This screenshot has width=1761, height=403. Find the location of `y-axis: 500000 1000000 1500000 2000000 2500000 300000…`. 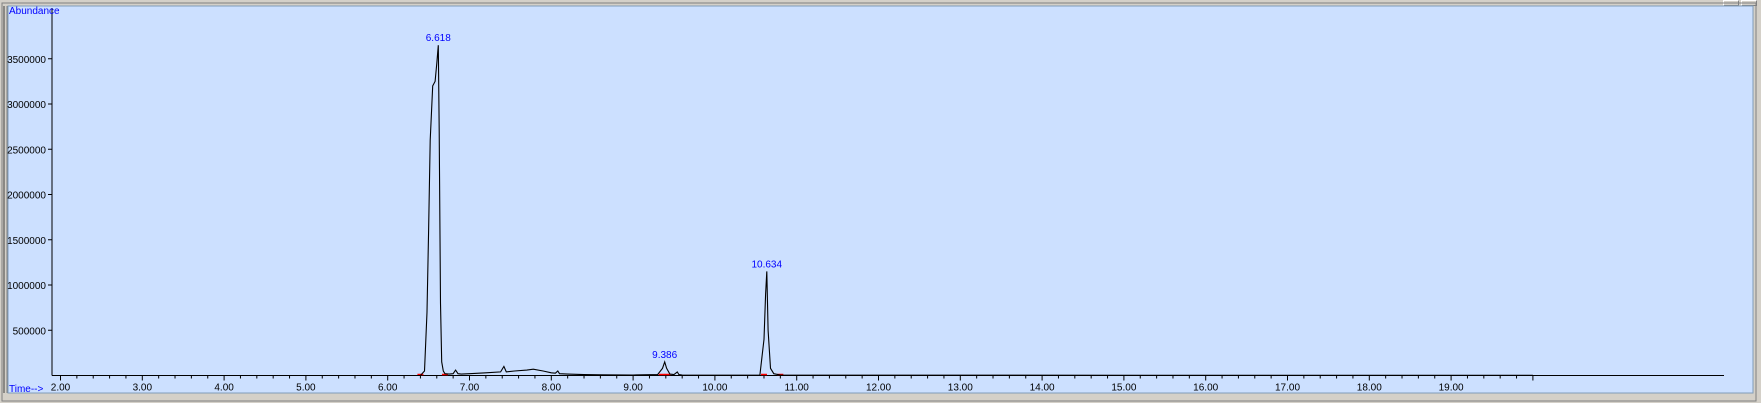

y-axis: 500000 1000000 1500000 2000000 2500000 300000… is located at coordinates (30, 192).